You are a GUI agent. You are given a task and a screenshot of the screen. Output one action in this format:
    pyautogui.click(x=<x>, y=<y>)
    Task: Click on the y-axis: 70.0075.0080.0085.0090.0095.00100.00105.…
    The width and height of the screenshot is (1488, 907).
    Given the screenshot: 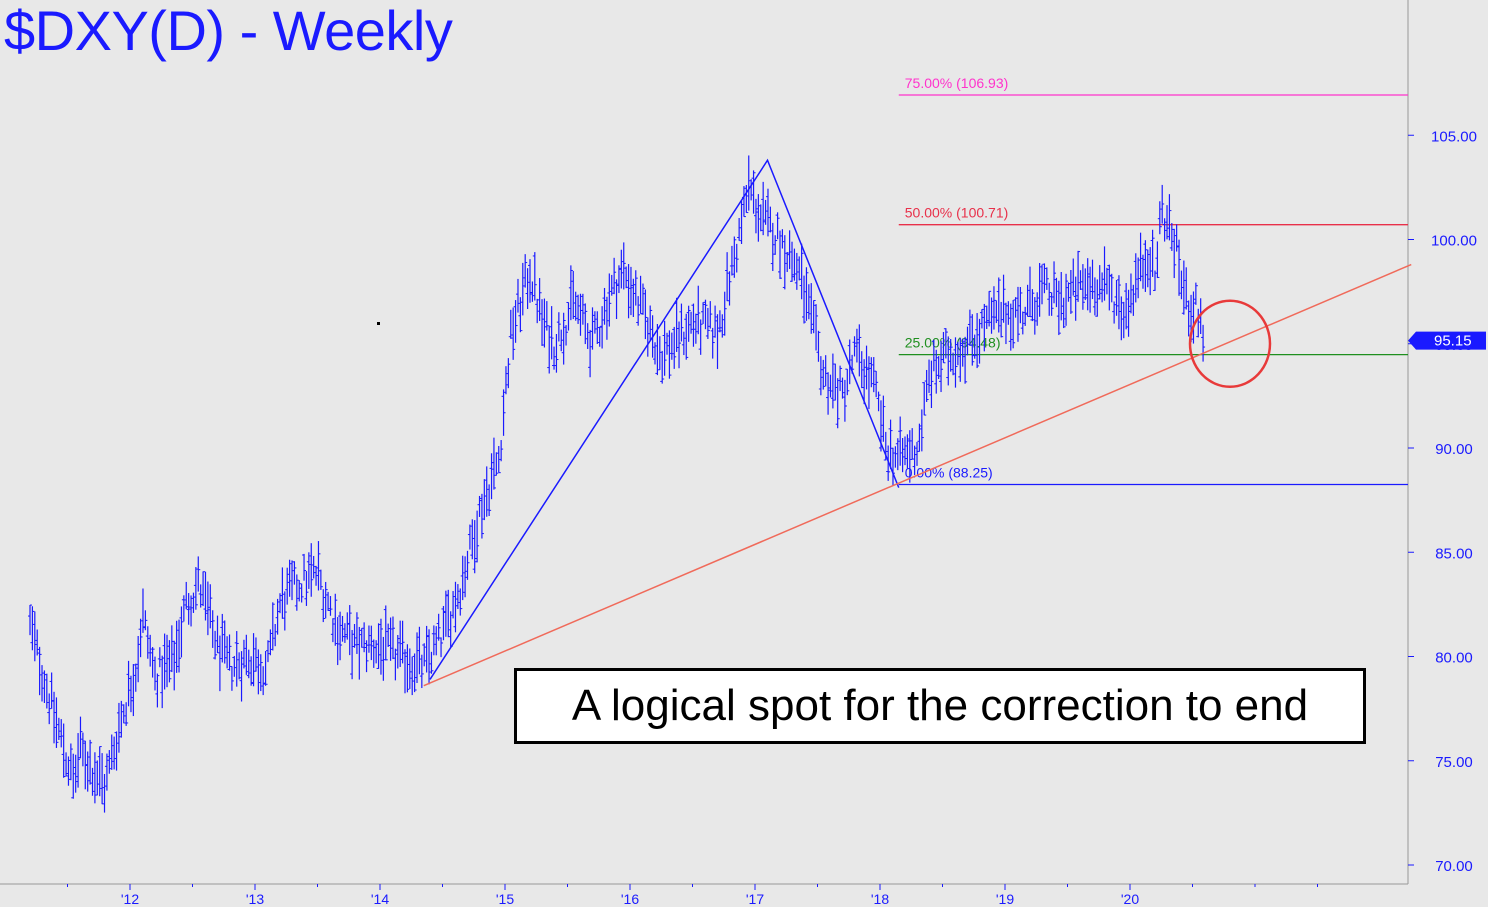 What is the action you would take?
    pyautogui.click(x=1442, y=501)
    